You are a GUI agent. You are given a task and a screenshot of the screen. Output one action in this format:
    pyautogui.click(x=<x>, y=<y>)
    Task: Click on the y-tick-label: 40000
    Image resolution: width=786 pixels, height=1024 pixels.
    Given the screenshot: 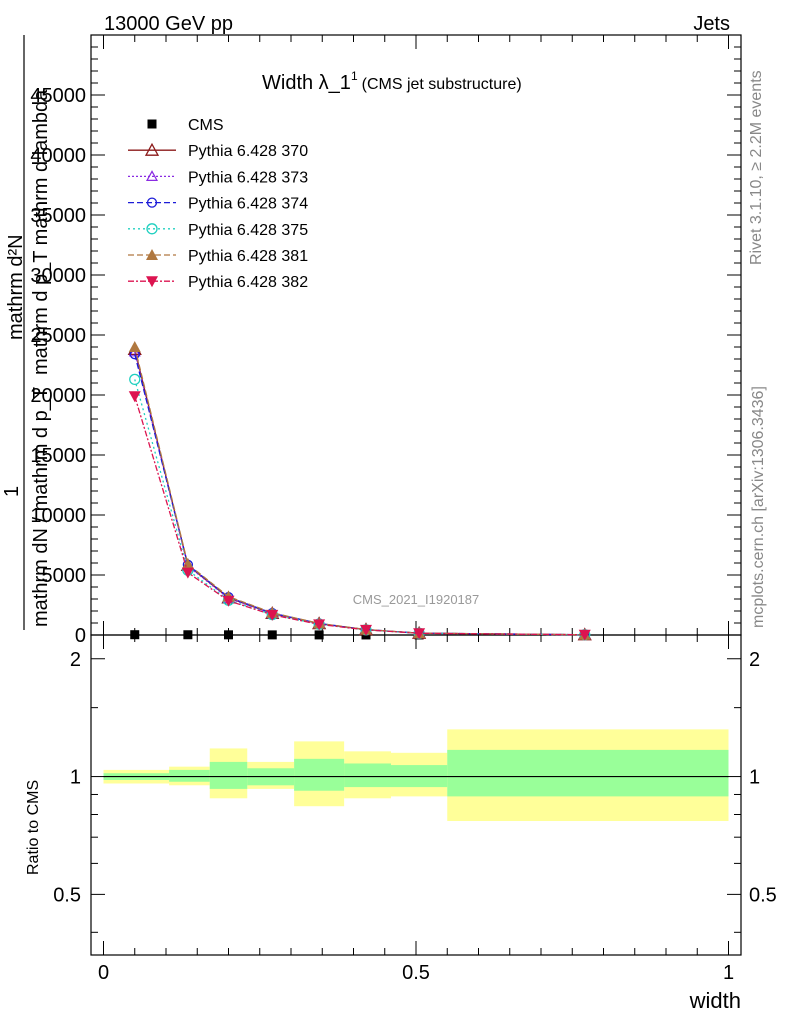 What is the action you would take?
    pyautogui.click(x=58, y=156)
    